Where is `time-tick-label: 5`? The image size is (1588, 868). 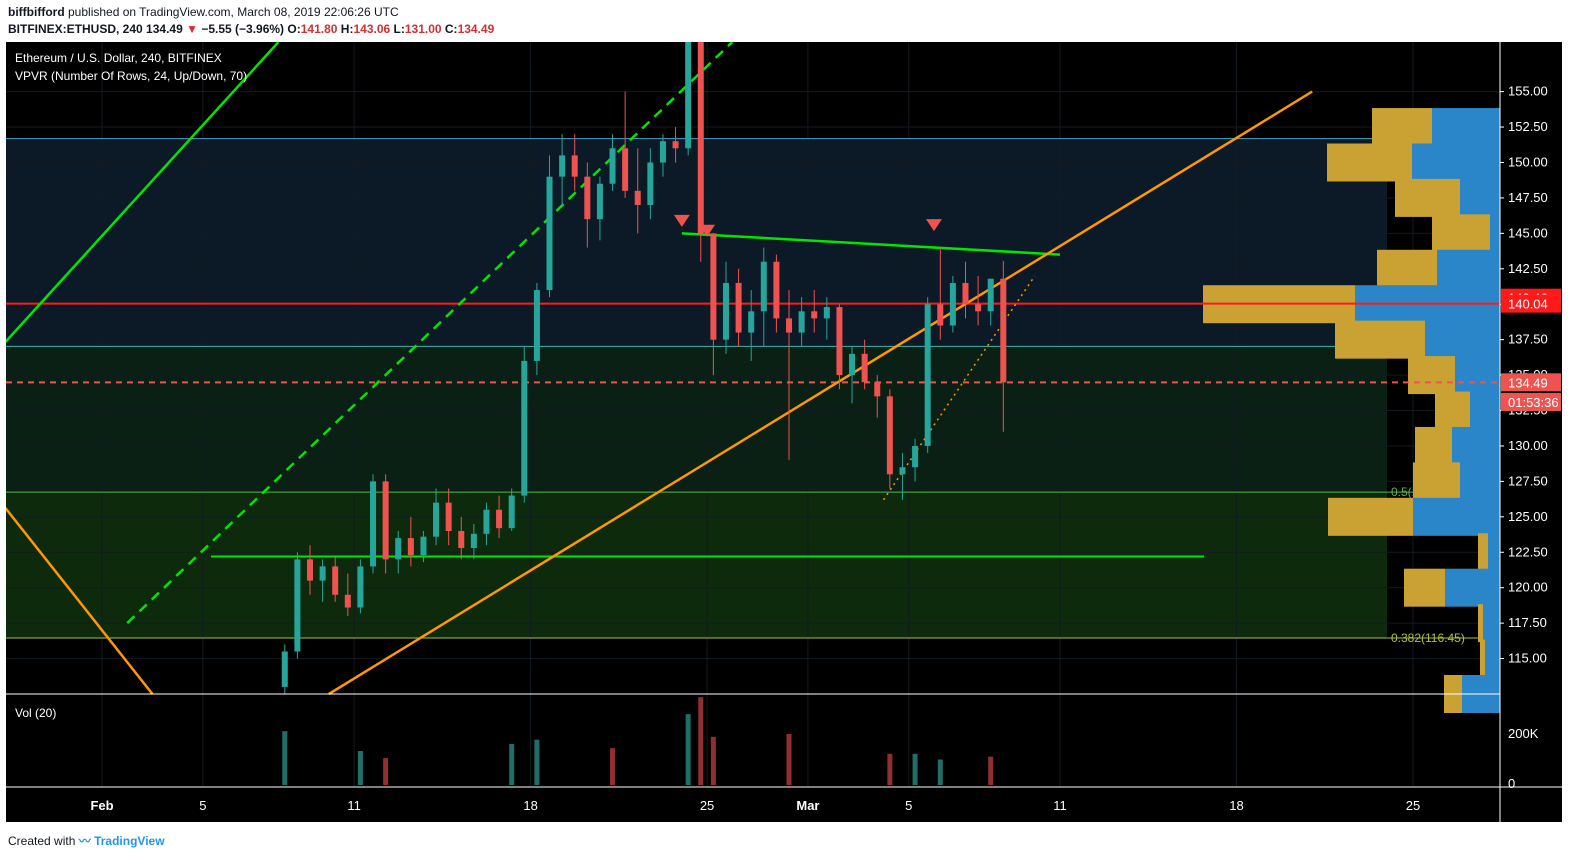 time-tick-label: 5 is located at coordinates (908, 805).